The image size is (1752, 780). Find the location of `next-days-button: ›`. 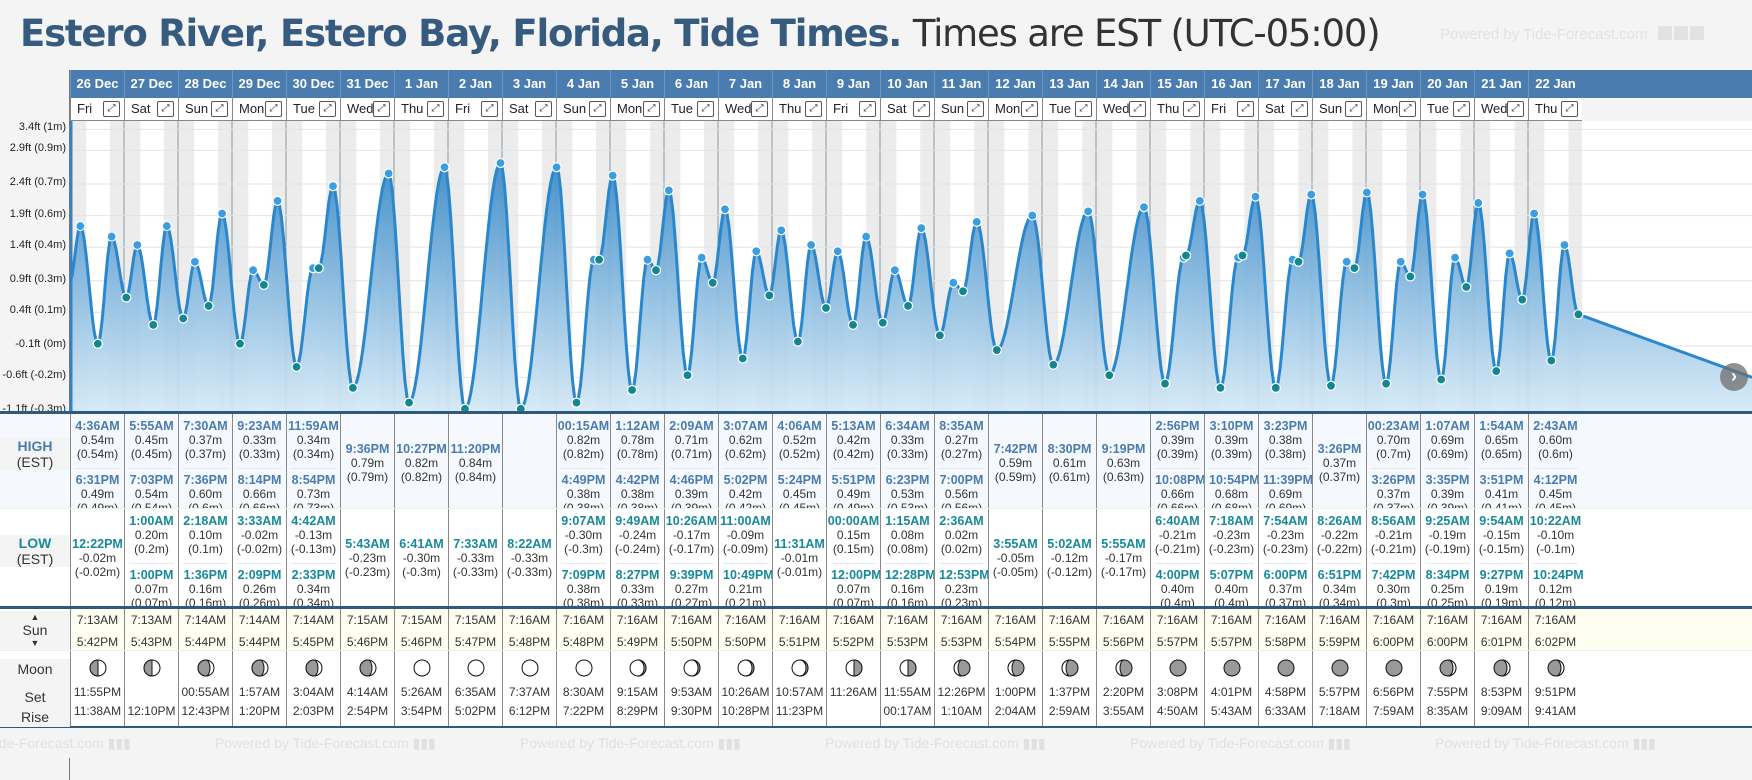

next-days-button: › is located at coordinates (1734, 377).